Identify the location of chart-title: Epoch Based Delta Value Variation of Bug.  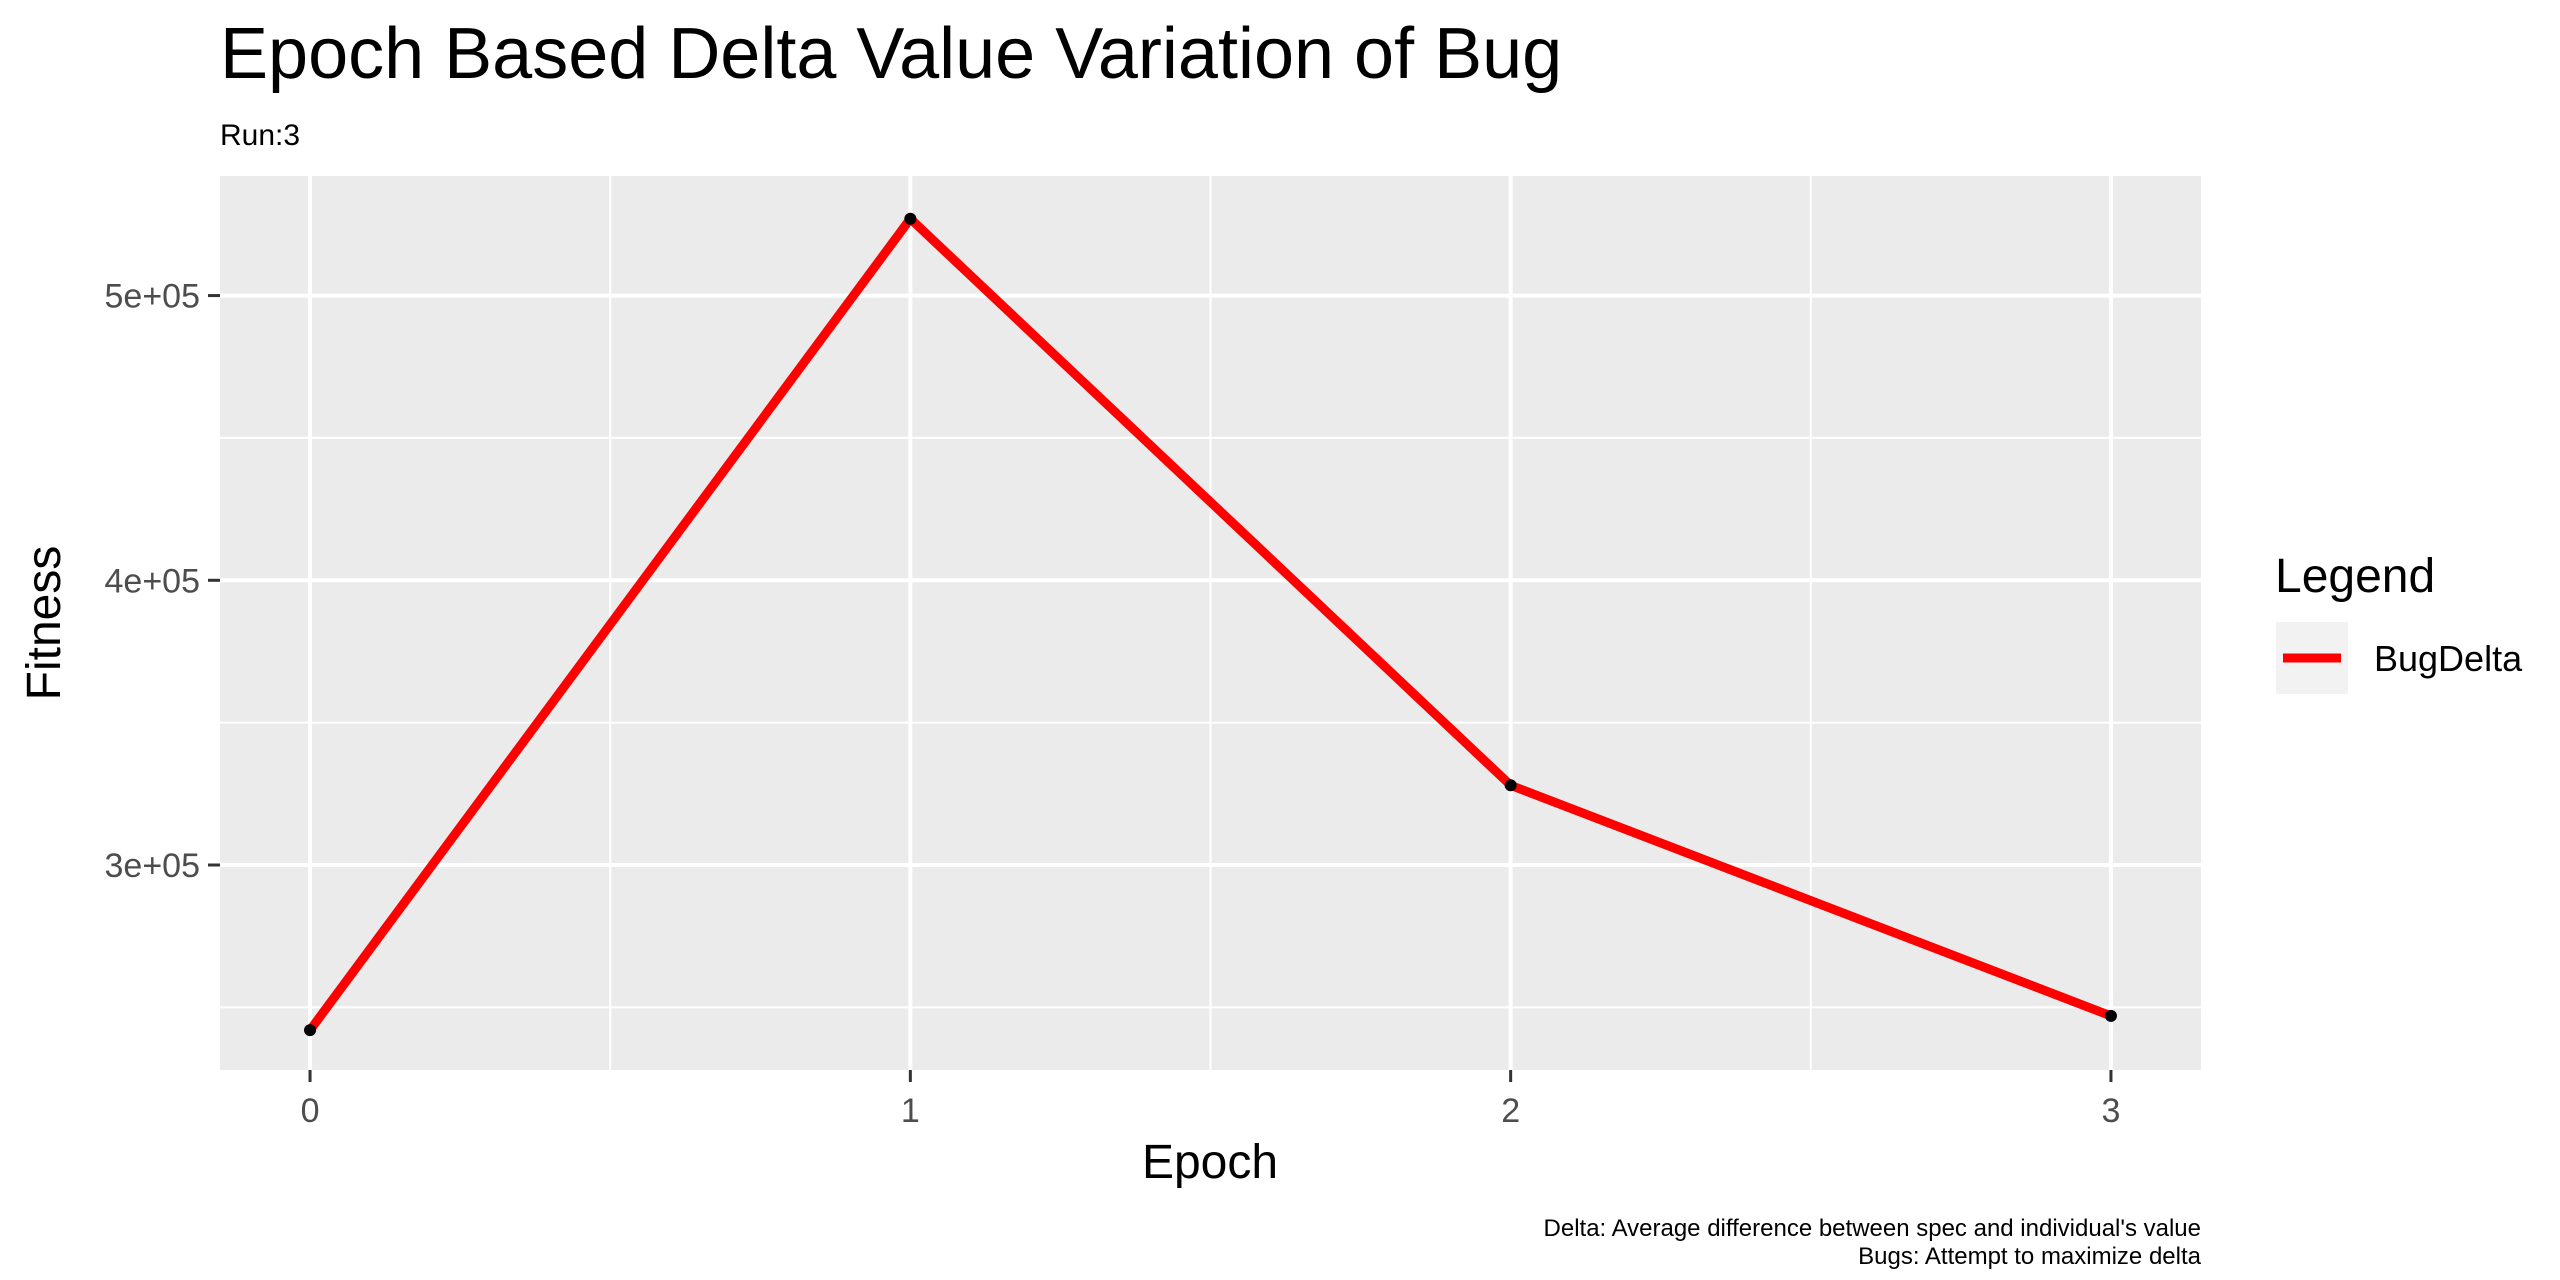
(891, 54).